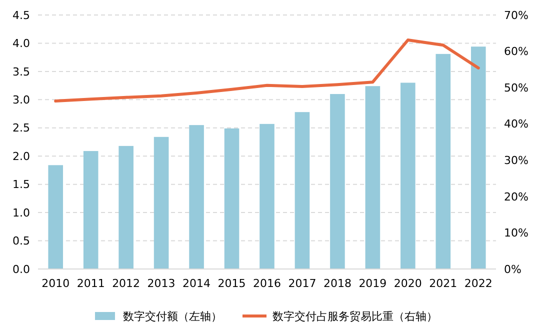 The height and width of the screenshot is (334, 554). I want to click on y-tick-label: 4.5, so click(21, 15).